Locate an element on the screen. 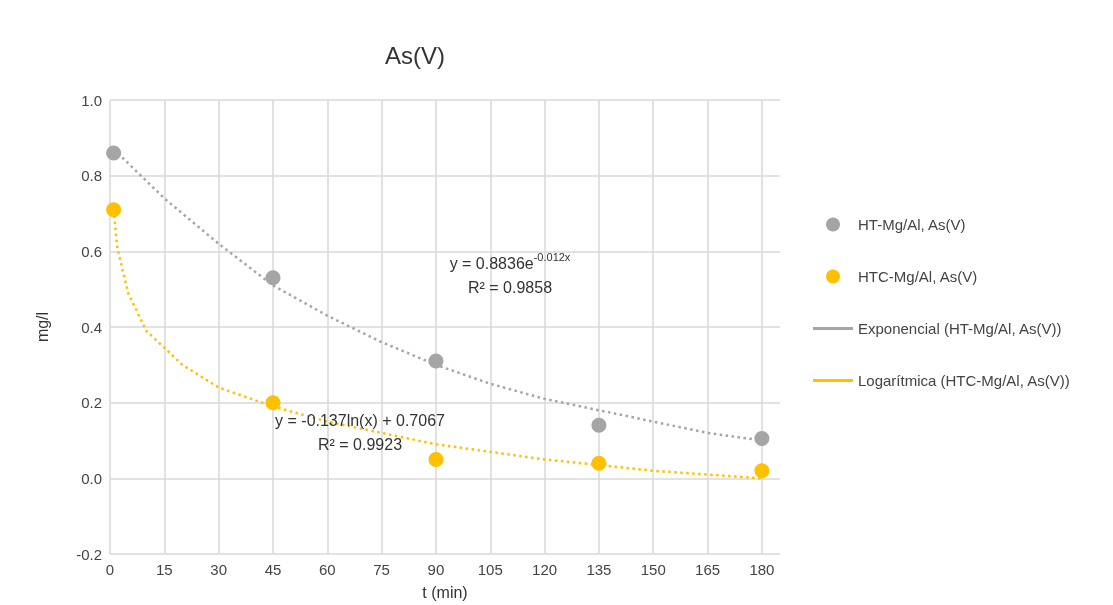 The height and width of the screenshot is (605, 1113). x-tick-label: 135 is located at coordinates (599, 569).